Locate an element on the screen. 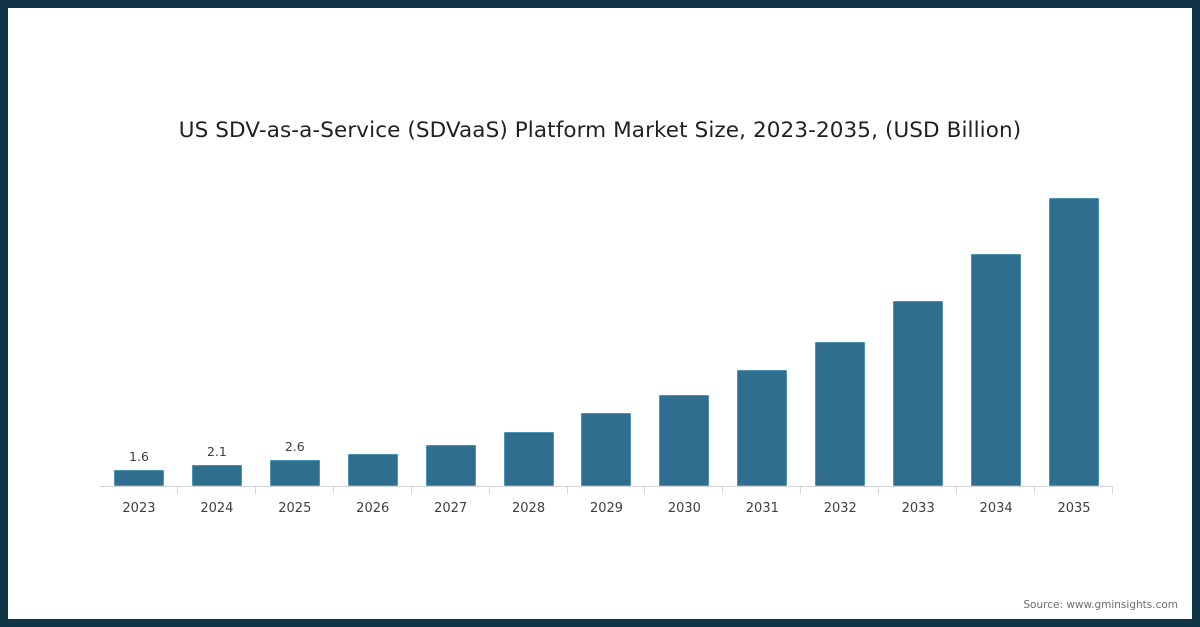  bar-2033 is located at coordinates (918, 393).